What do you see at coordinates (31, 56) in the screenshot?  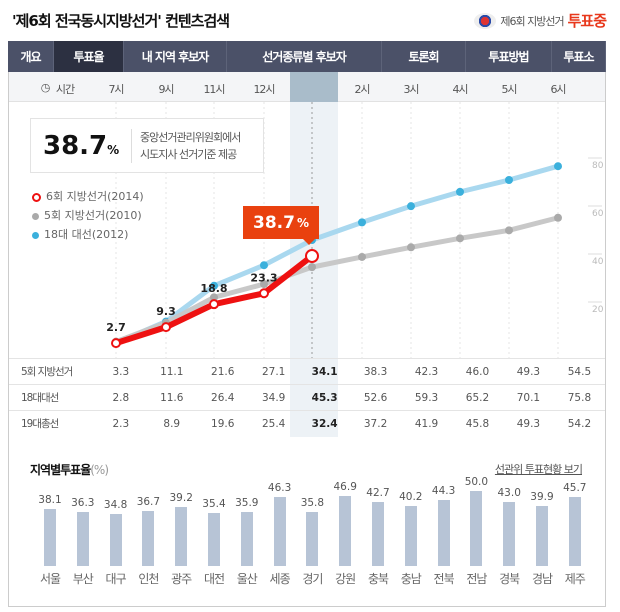 I see `nav-tab: 개요` at bounding box center [31, 56].